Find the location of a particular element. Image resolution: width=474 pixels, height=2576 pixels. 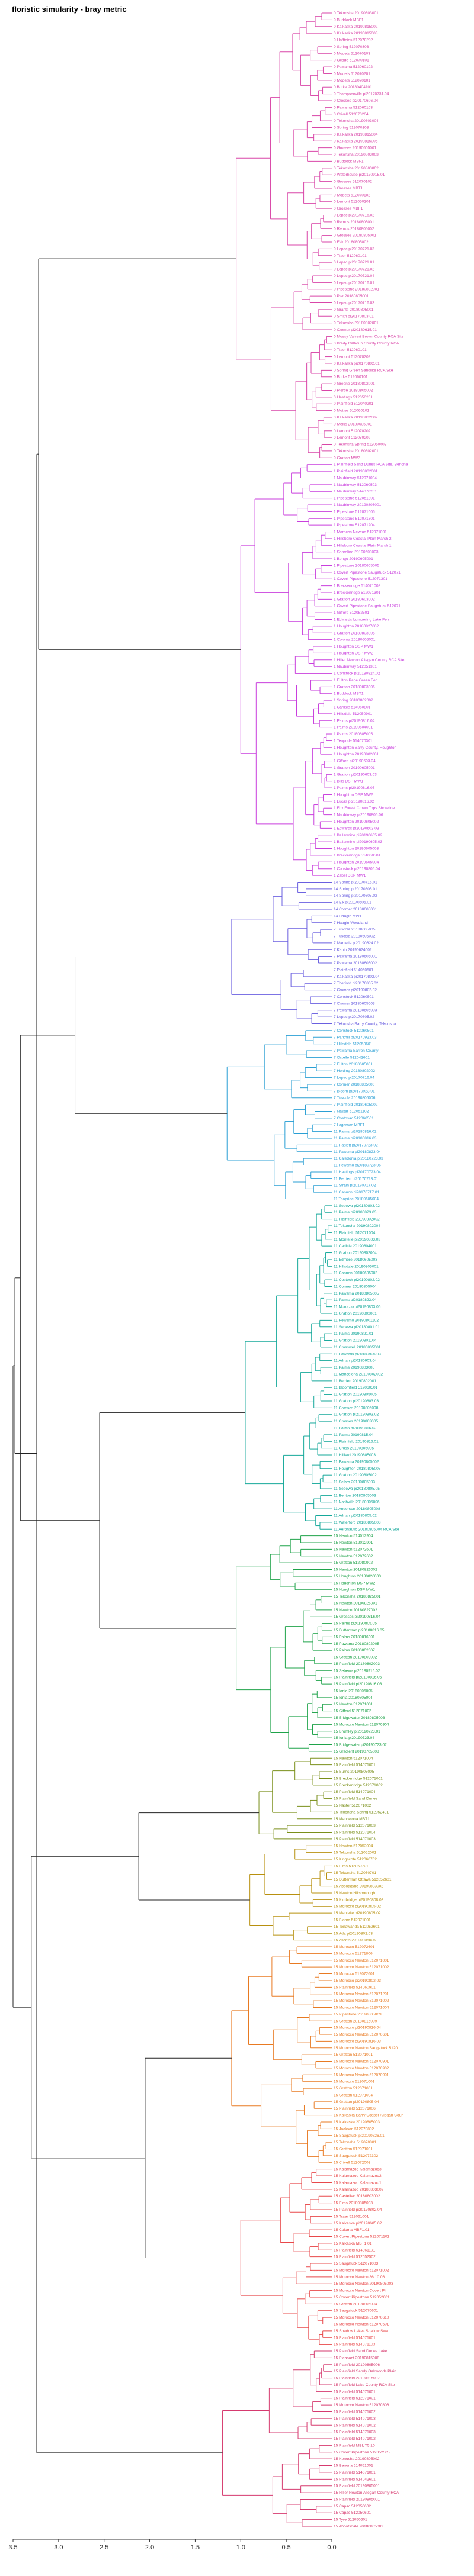

leaf-label: 11 Hastings pi20170723.04 is located at coordinates (358, 1172).